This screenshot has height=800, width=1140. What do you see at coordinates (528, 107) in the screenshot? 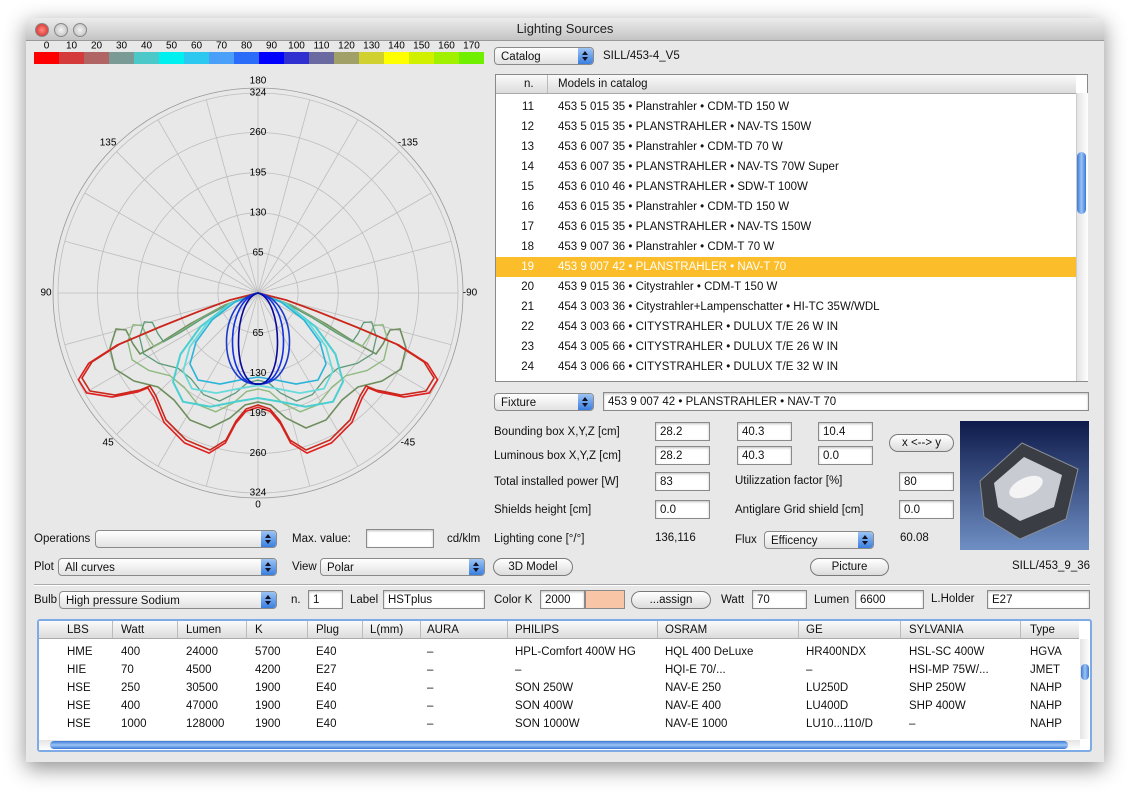
I see `row-number: 11` at bounding box center [528, 107].